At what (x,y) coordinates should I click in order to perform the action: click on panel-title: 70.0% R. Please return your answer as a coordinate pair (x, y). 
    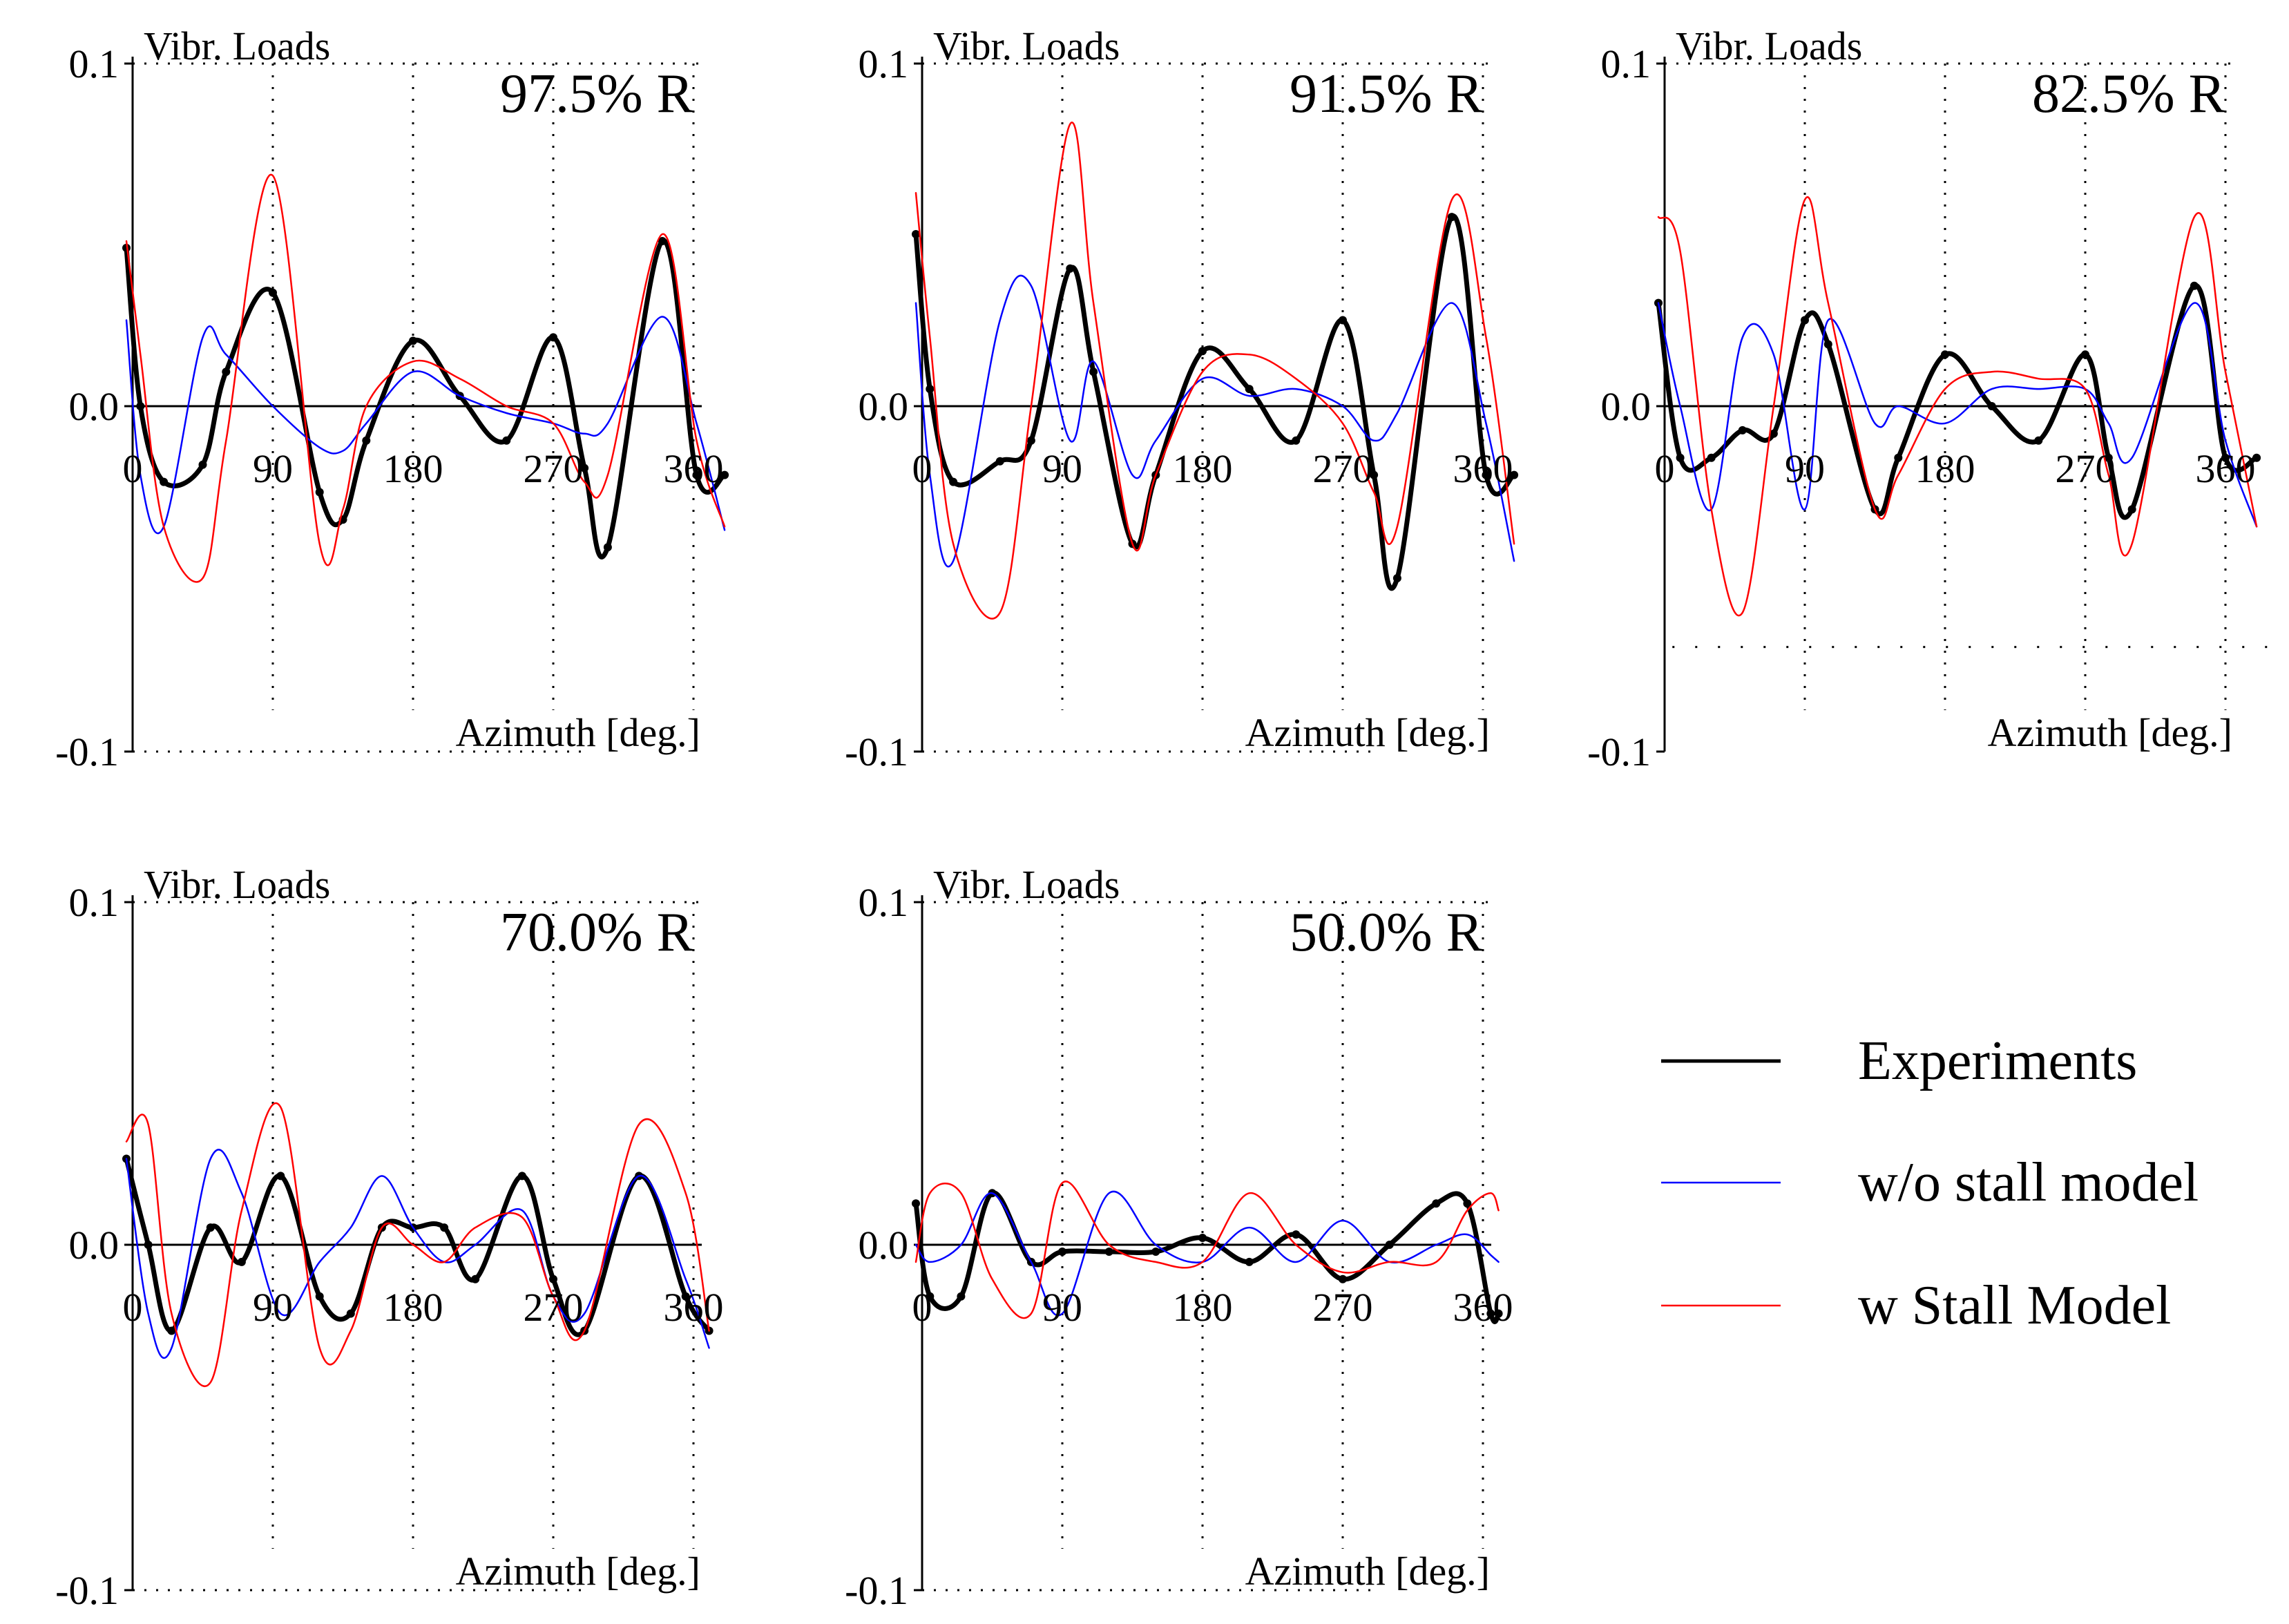
    Looking at the image, I should click on (597, 932).